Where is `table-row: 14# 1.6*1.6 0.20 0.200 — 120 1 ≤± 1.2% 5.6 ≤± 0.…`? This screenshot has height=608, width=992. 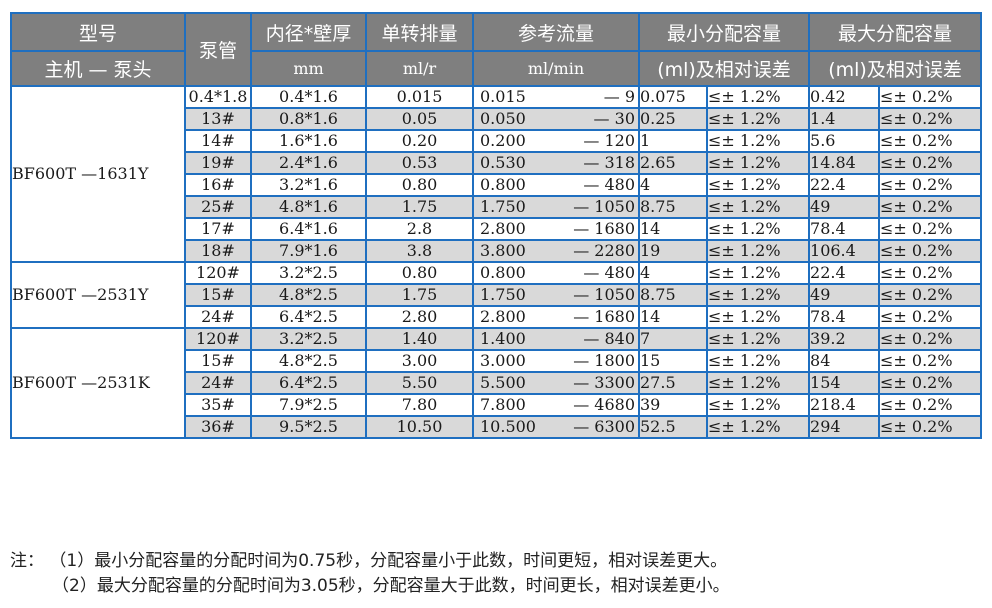
table-row: 14# 1.6*1.6 0.20 0.200 — 120 1 ≤± 1.2% 5.6 ≤± 0.… is located at coordinates (497, 141).